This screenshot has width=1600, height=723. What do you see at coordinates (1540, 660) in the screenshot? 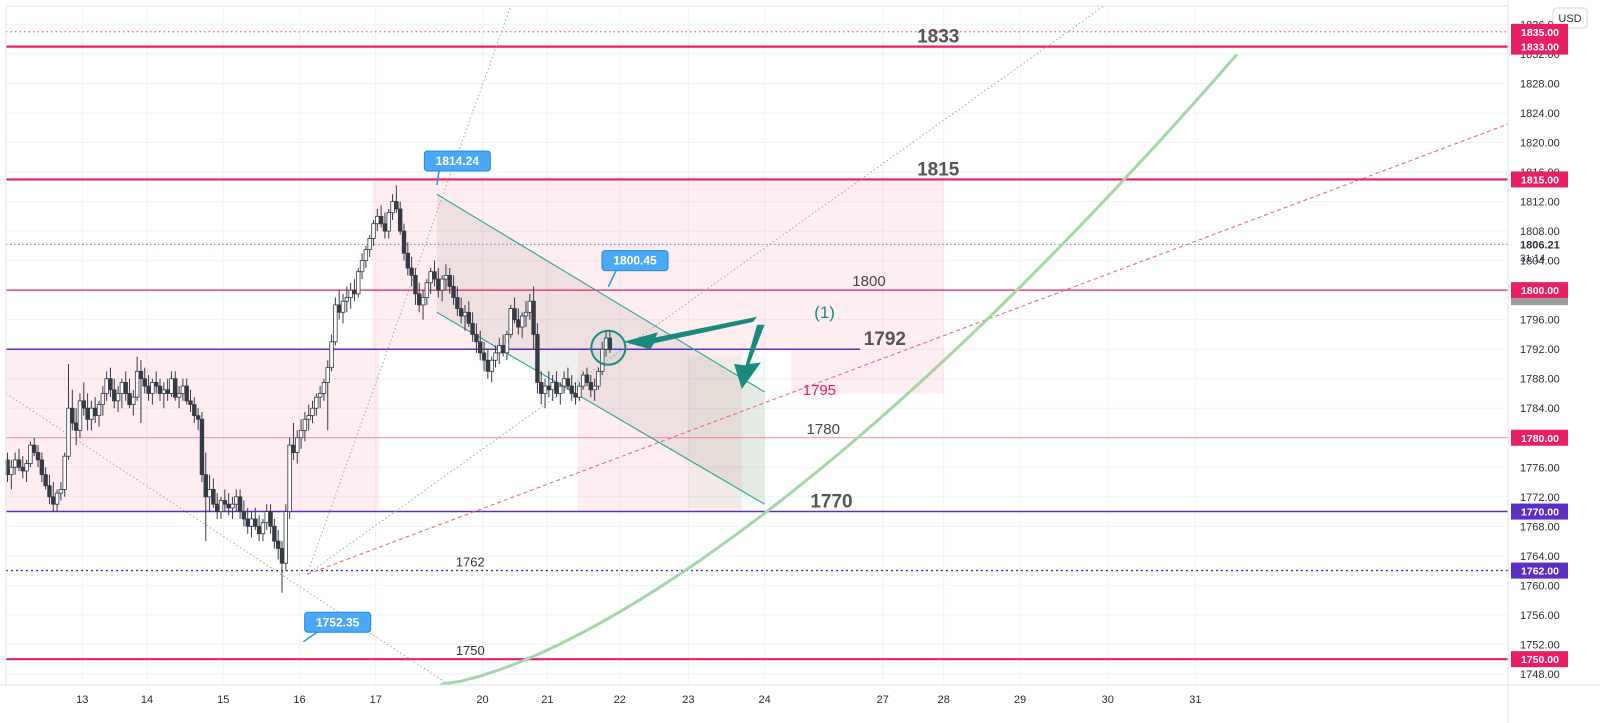
I see `price-tag-label: 1750.00` at bounding box center [1540, 660].